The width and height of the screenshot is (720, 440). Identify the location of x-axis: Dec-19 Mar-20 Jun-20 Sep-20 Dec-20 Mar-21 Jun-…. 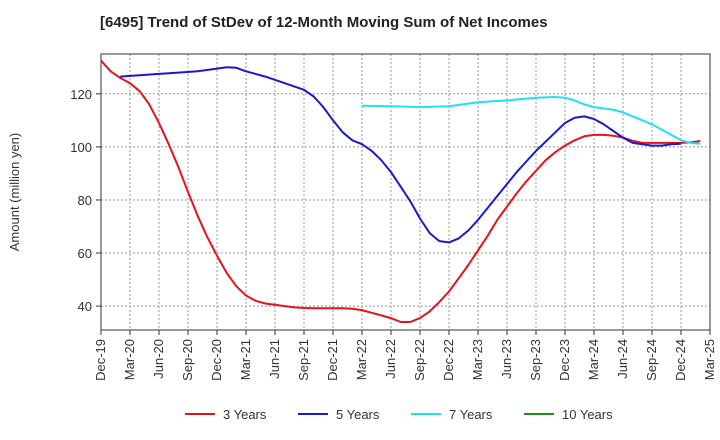
(405, 355).